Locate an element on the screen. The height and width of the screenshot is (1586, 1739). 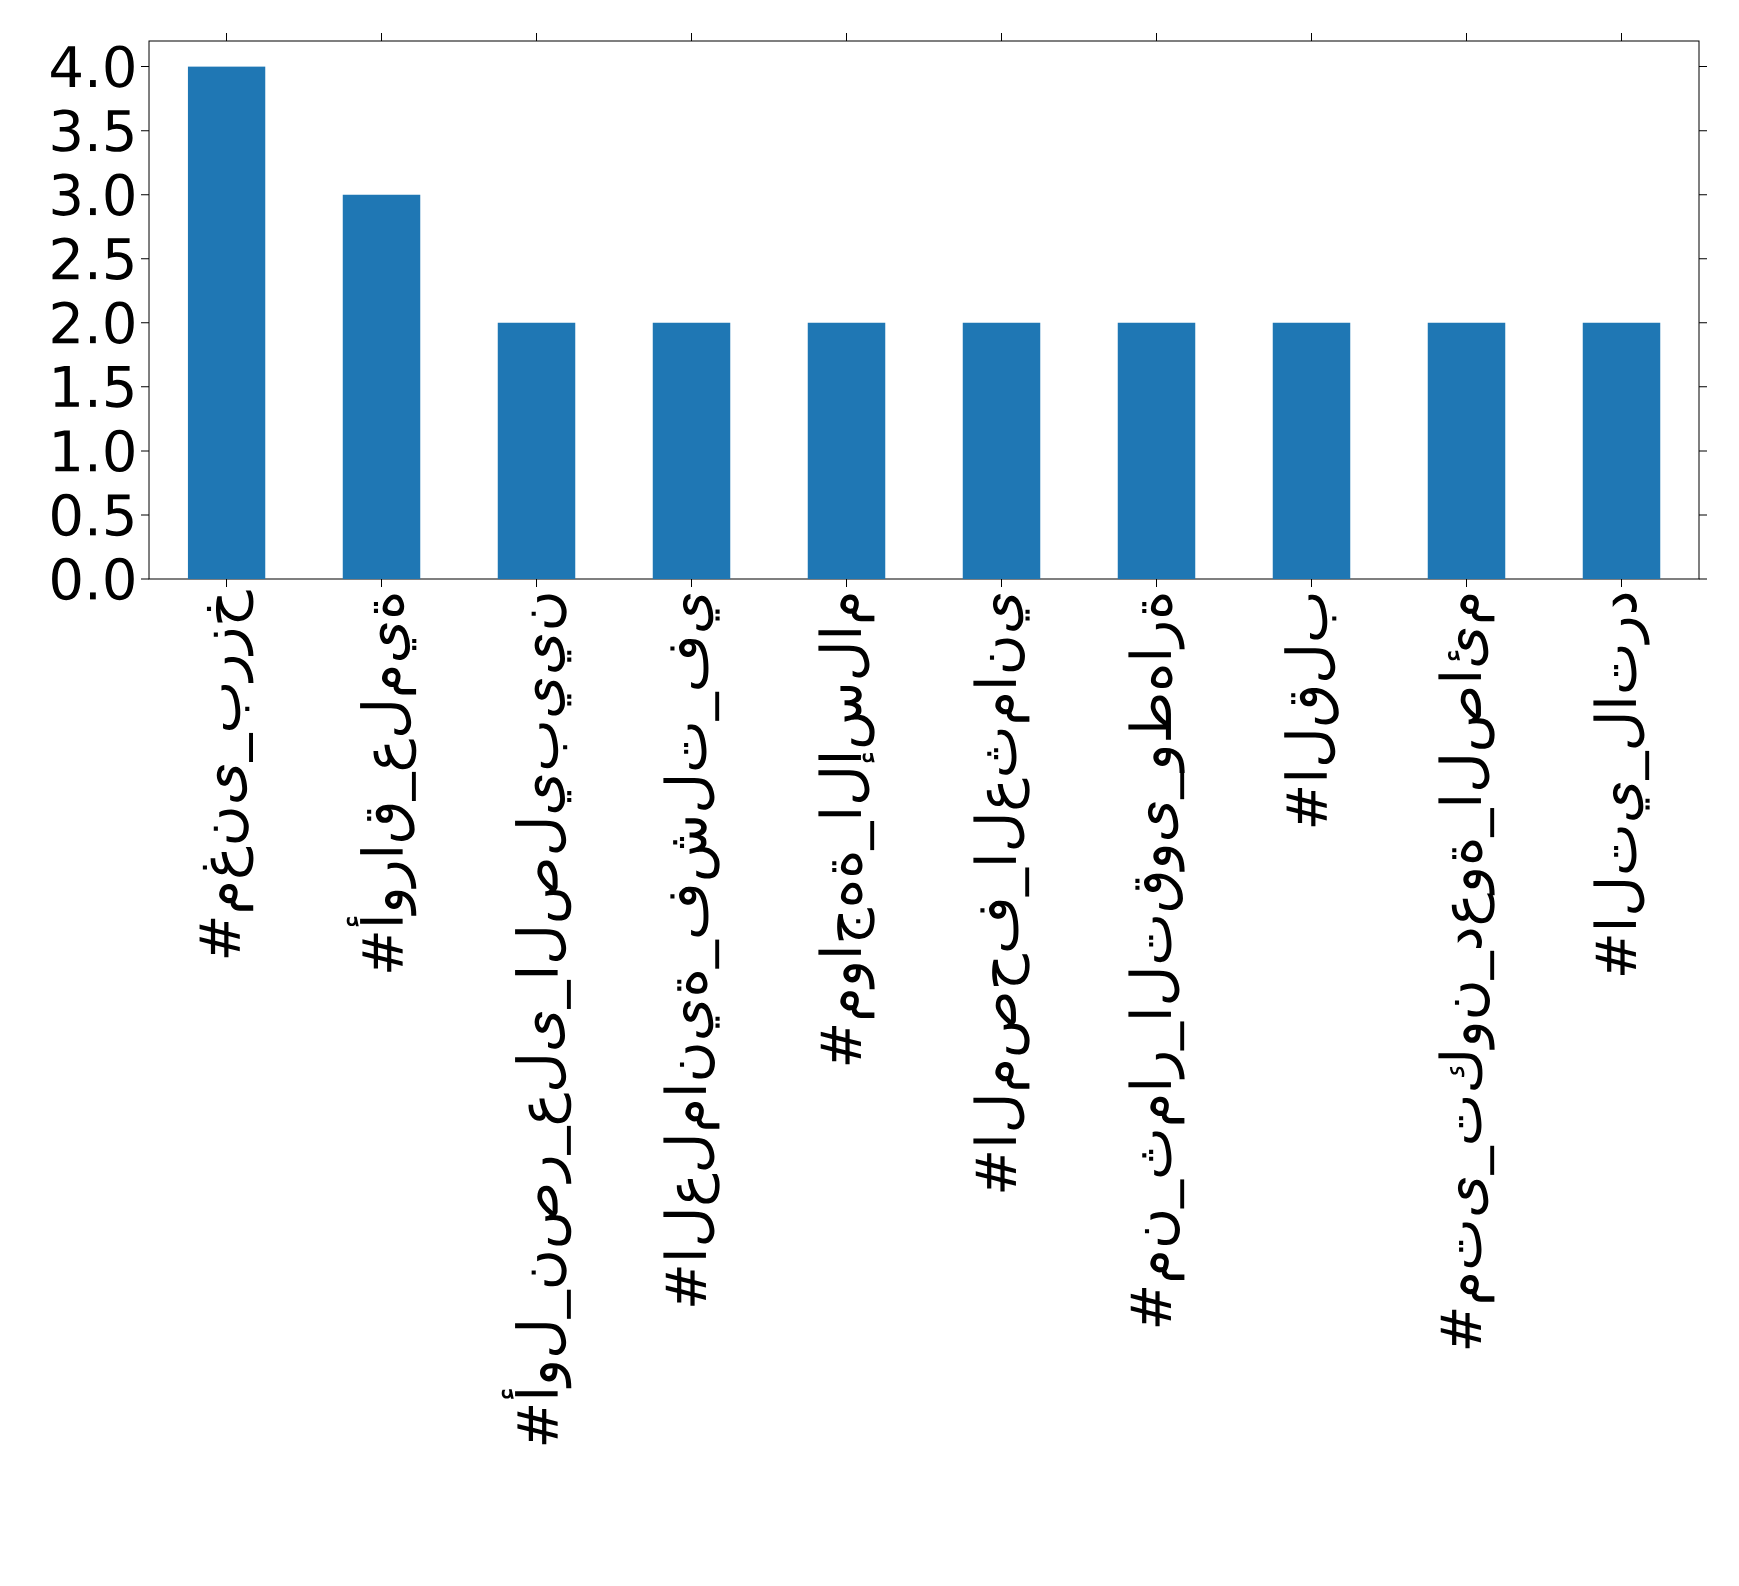
x-tick-label: #من_ثمار_التقوى_وطهارة is located at coordinates (1156, 960).